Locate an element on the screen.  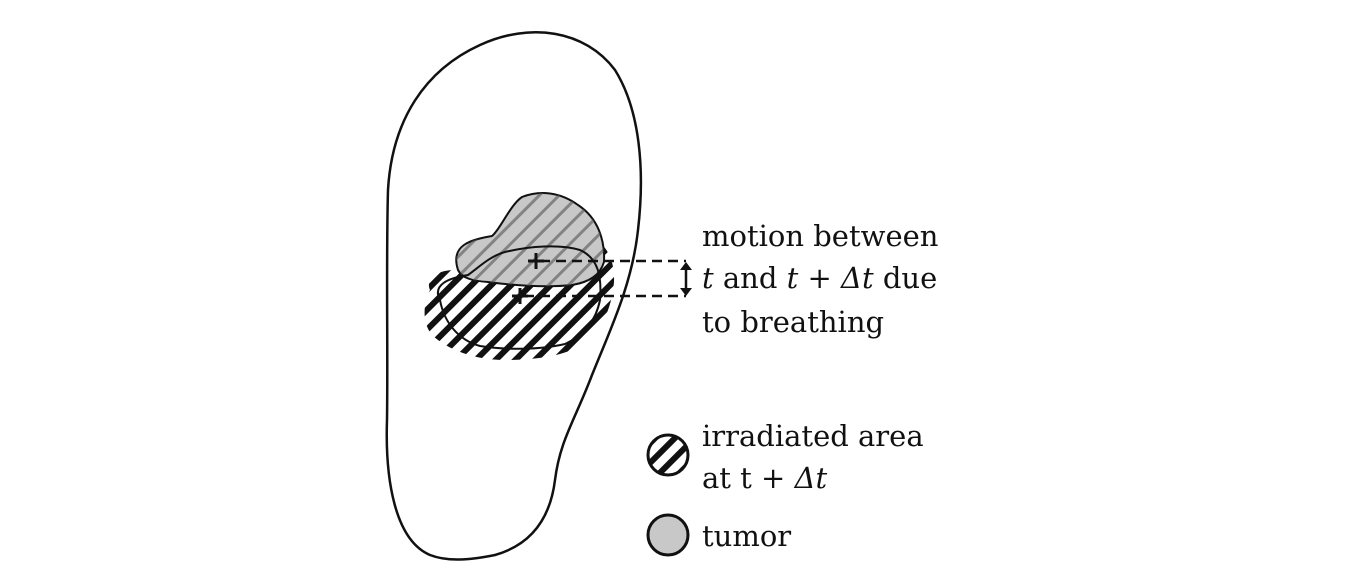
legend-irradiated-time-prefix: at t + is located at coordinates (748, 478).